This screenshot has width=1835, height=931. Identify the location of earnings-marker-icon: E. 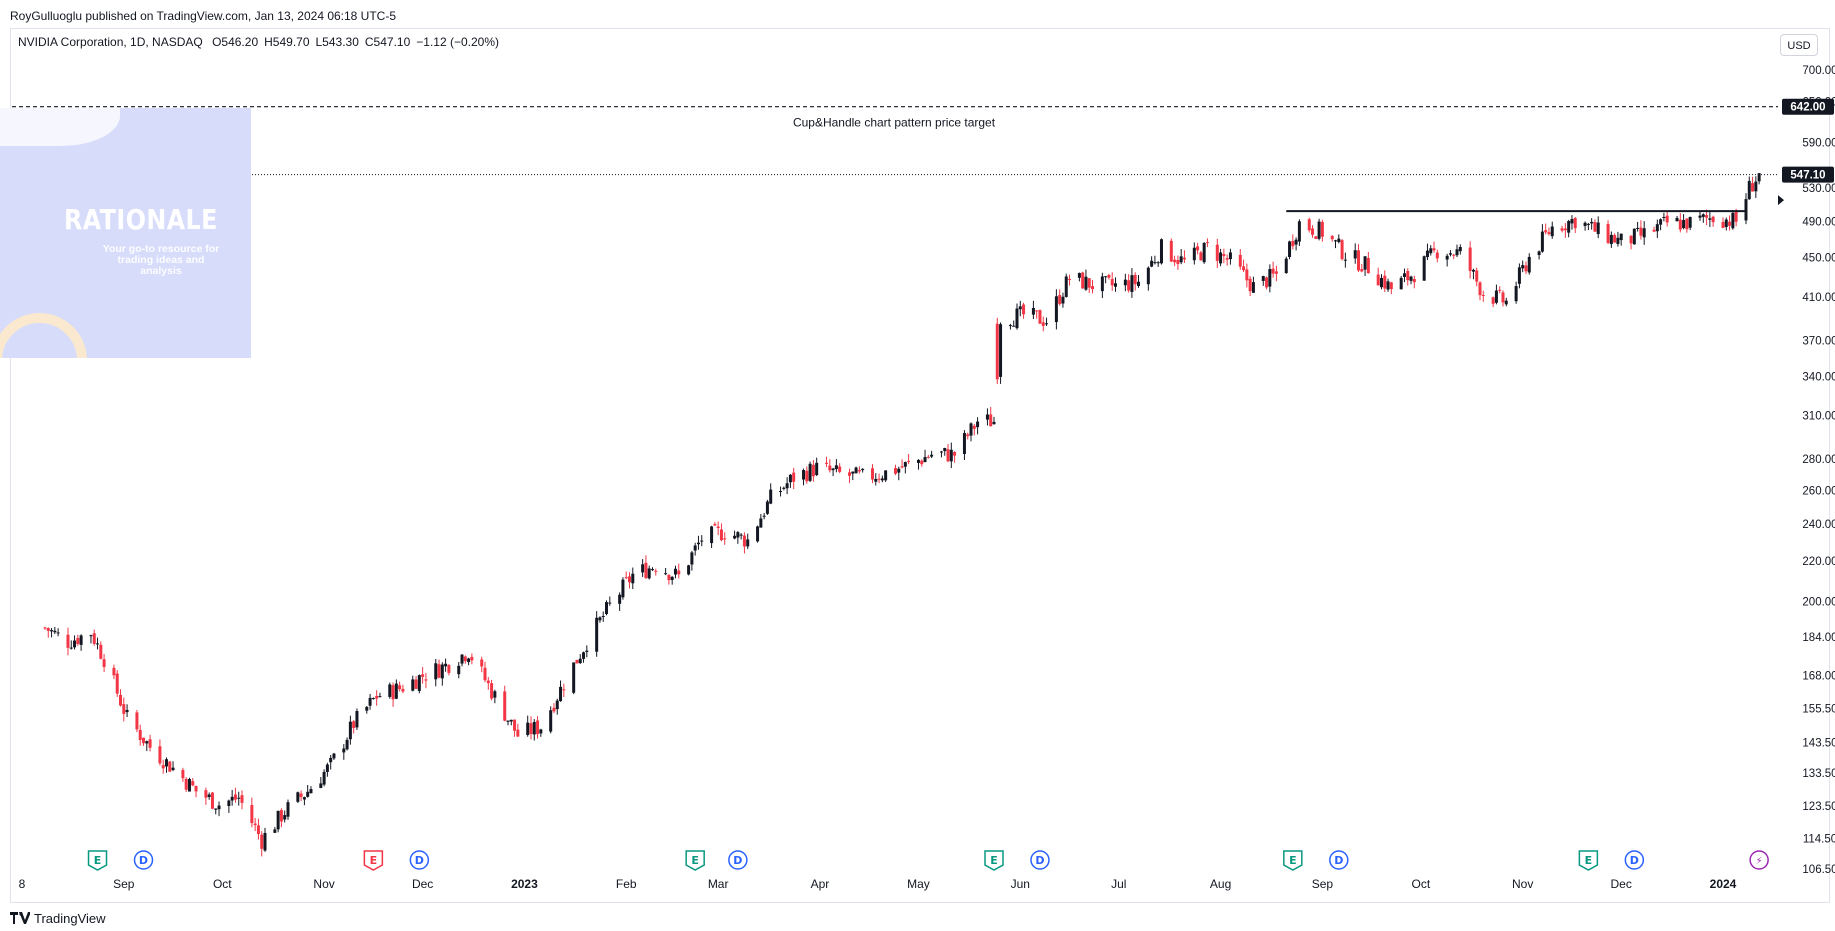
(1293, 860).